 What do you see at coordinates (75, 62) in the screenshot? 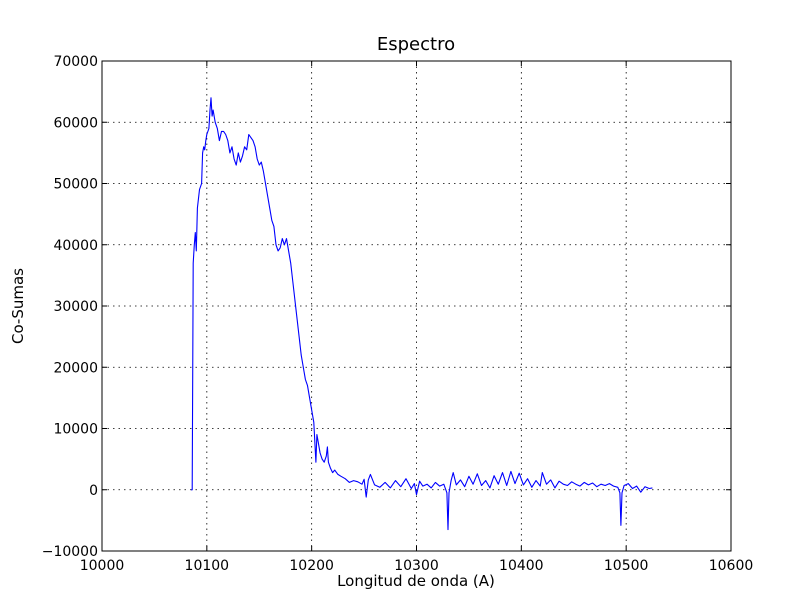
I see `y-tick-label: 70000` at bounding box center [75, 62].